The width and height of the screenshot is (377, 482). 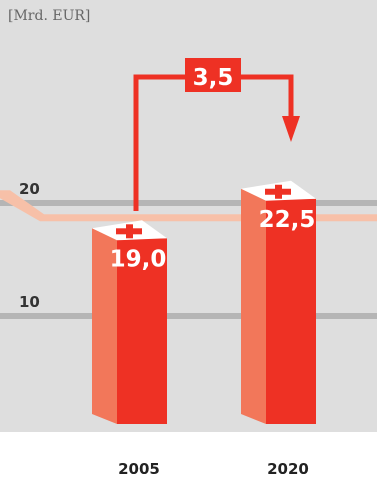 What do you see at coordinates (291, 129) in the screenshot?
I see `arrow-head-icon` at bounding box center [291, 129].